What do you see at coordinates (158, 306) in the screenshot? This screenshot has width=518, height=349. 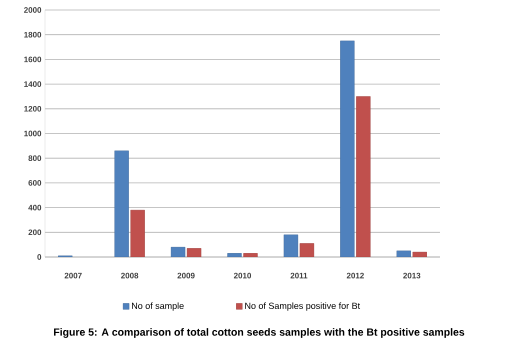 I see `legend-label: No of sample` at bounding box center [158, 306].